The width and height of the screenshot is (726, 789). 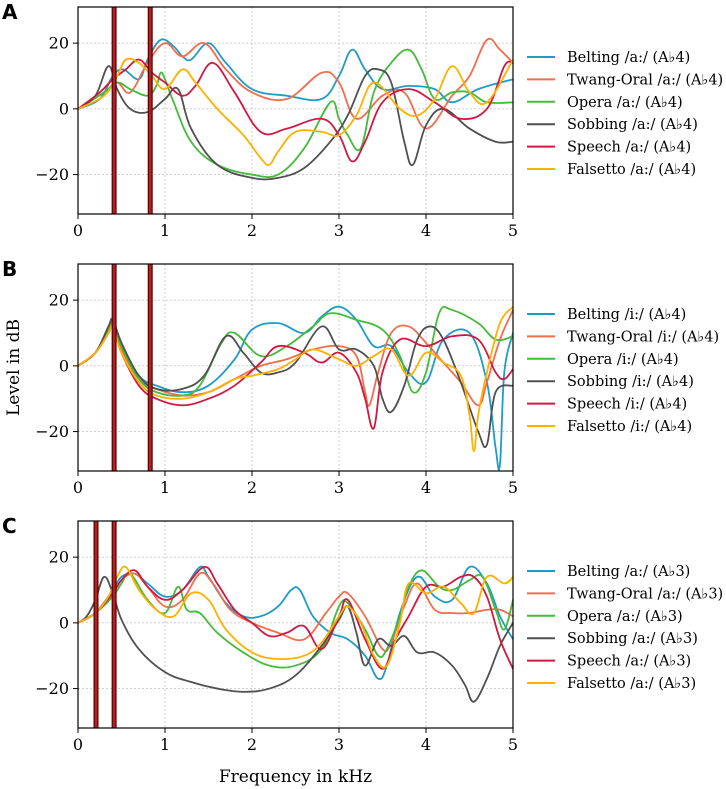 What do you see at coordinates (628, 572) in the screenshot?
I see `legend-label-1: Belting /a:/ (A♭3)` at bounding box center [628, 572].